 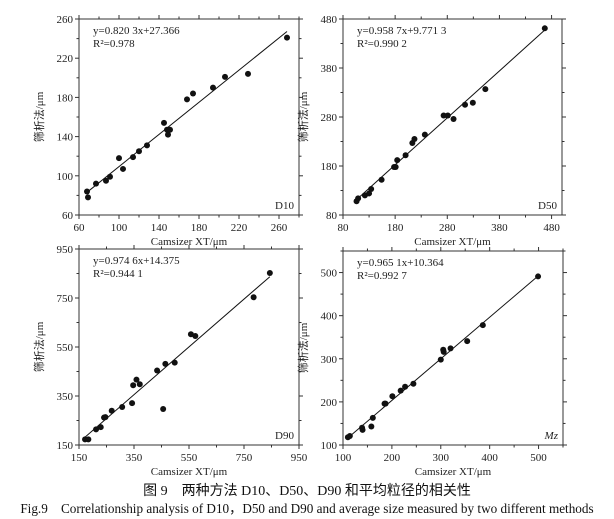 I want to click on x-tick-label: 100, so click(x=119, y=228).